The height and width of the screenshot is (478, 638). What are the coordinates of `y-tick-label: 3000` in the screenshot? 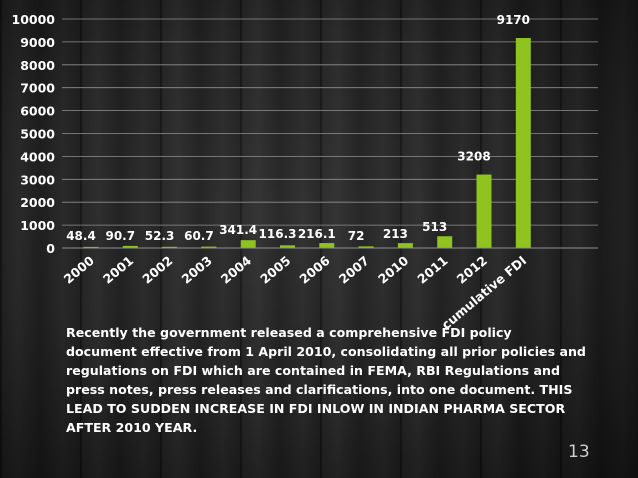 It's located at (37, 179).